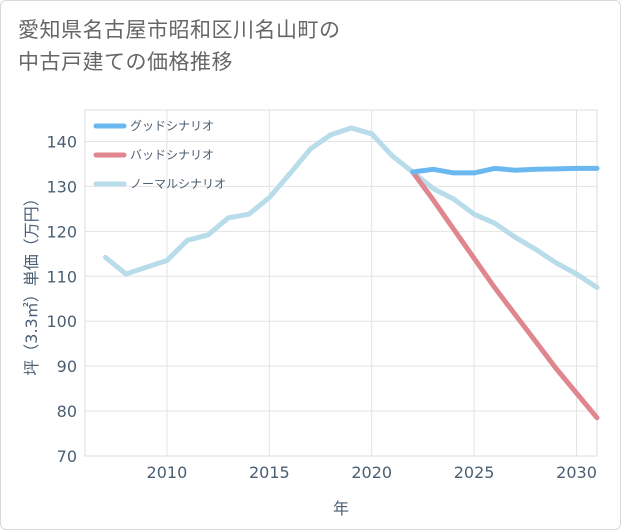  What do you see at coordinates (172, 155) in the screenshot?
I see `legend-label: バッドシナリオ` at bounding box center [172, 155].